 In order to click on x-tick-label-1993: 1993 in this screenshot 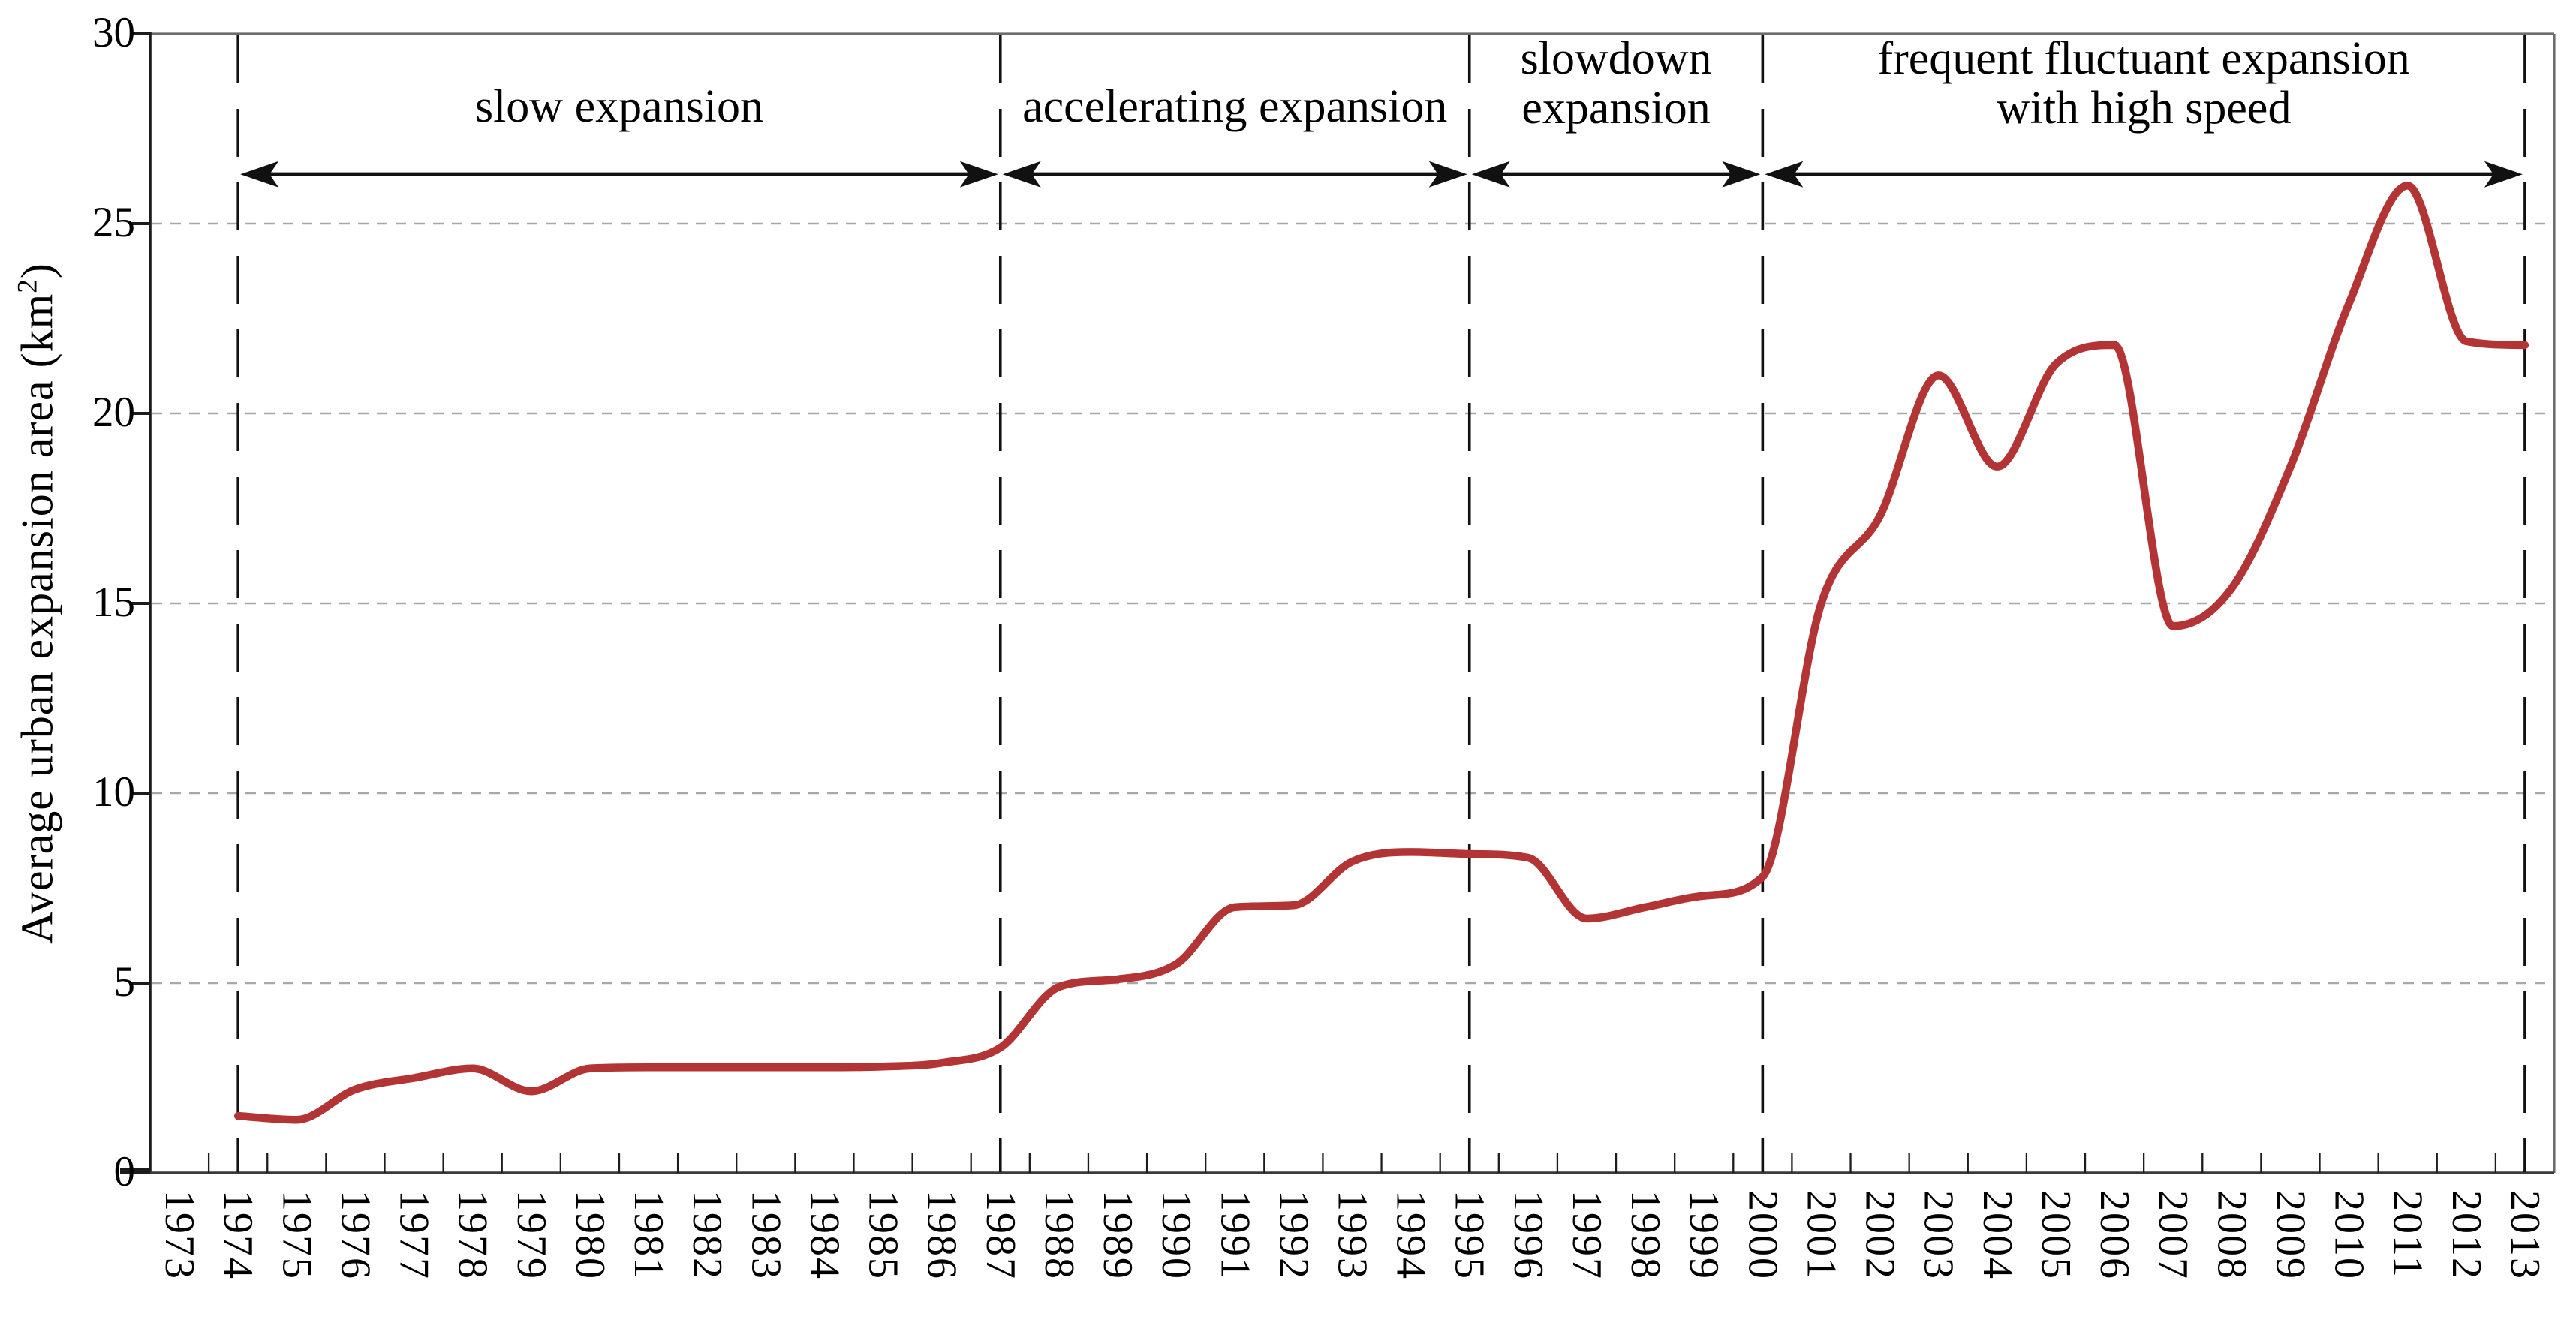, I will do `click(1352, 1235)`.